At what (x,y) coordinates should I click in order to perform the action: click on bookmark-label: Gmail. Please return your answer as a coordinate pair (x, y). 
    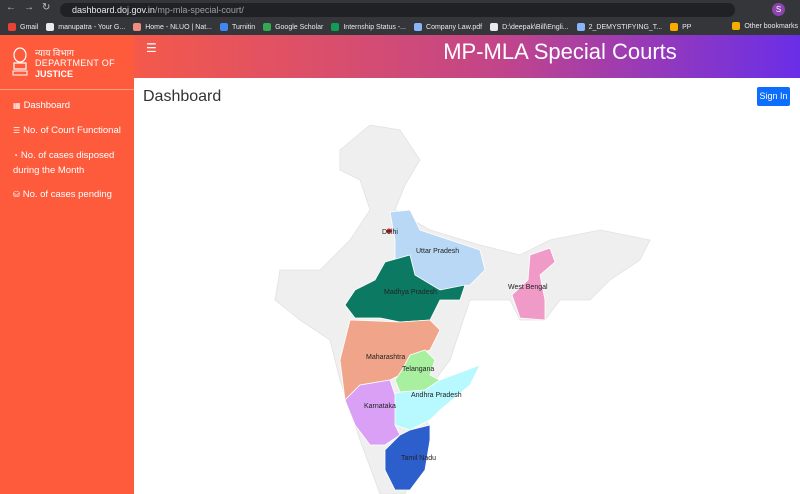
    Looking at the image, I should click on (29, 27).